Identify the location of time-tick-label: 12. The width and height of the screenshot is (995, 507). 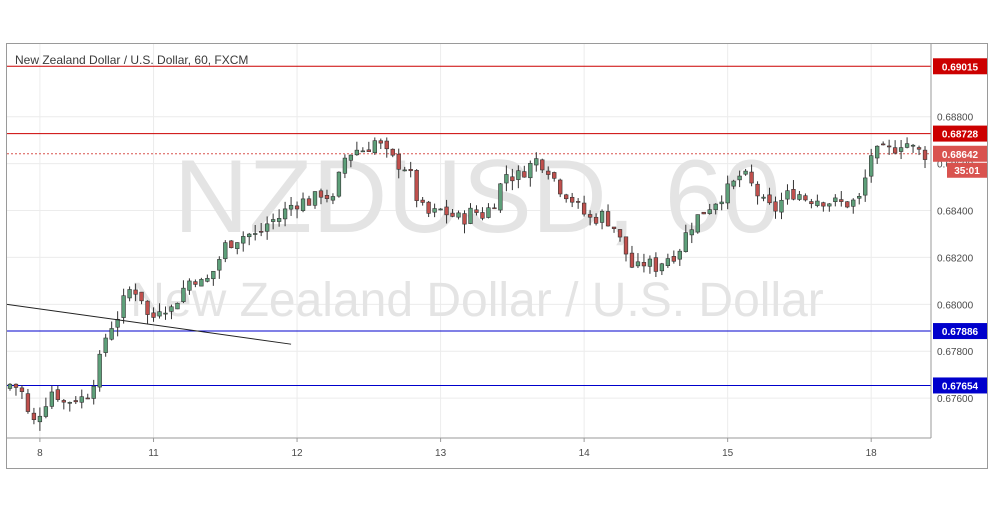
(297, 453).